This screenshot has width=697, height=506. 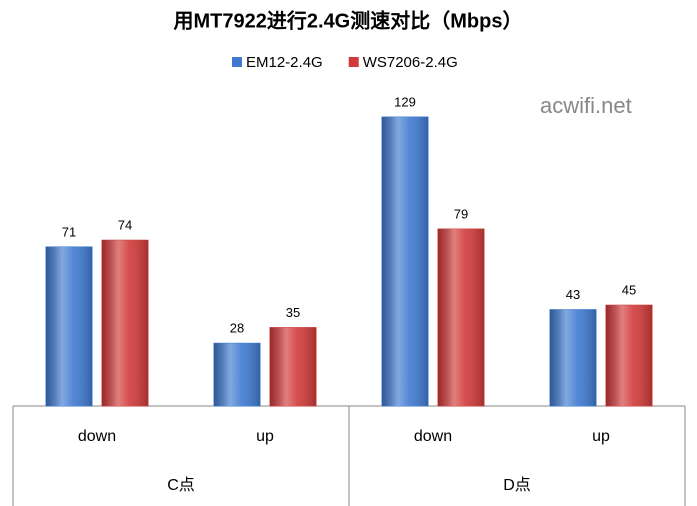 What do you see at coordinates (461, 213) in the screenshot?
I see `value-label: 79` at bounding box center [461, 213].